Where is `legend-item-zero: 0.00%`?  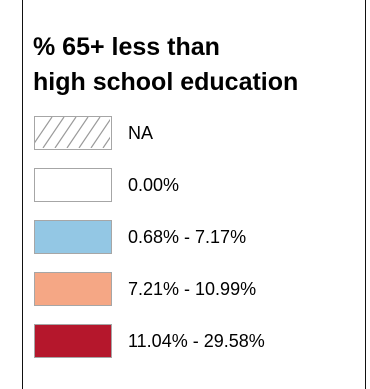
legend-item-zero: 0.00% is located at coordinates (149, 185).